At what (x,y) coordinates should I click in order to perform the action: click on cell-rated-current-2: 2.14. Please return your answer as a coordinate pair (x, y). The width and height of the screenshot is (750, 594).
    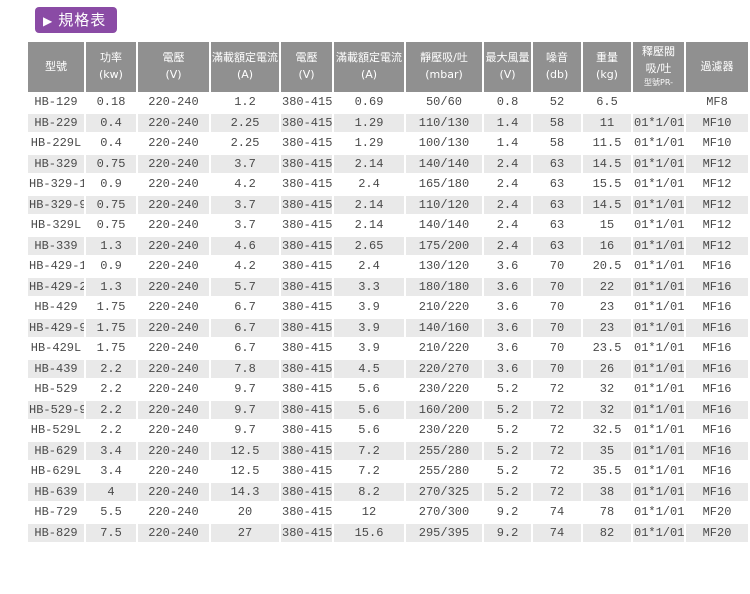
    Looking at the image, I should click on (369, 226).